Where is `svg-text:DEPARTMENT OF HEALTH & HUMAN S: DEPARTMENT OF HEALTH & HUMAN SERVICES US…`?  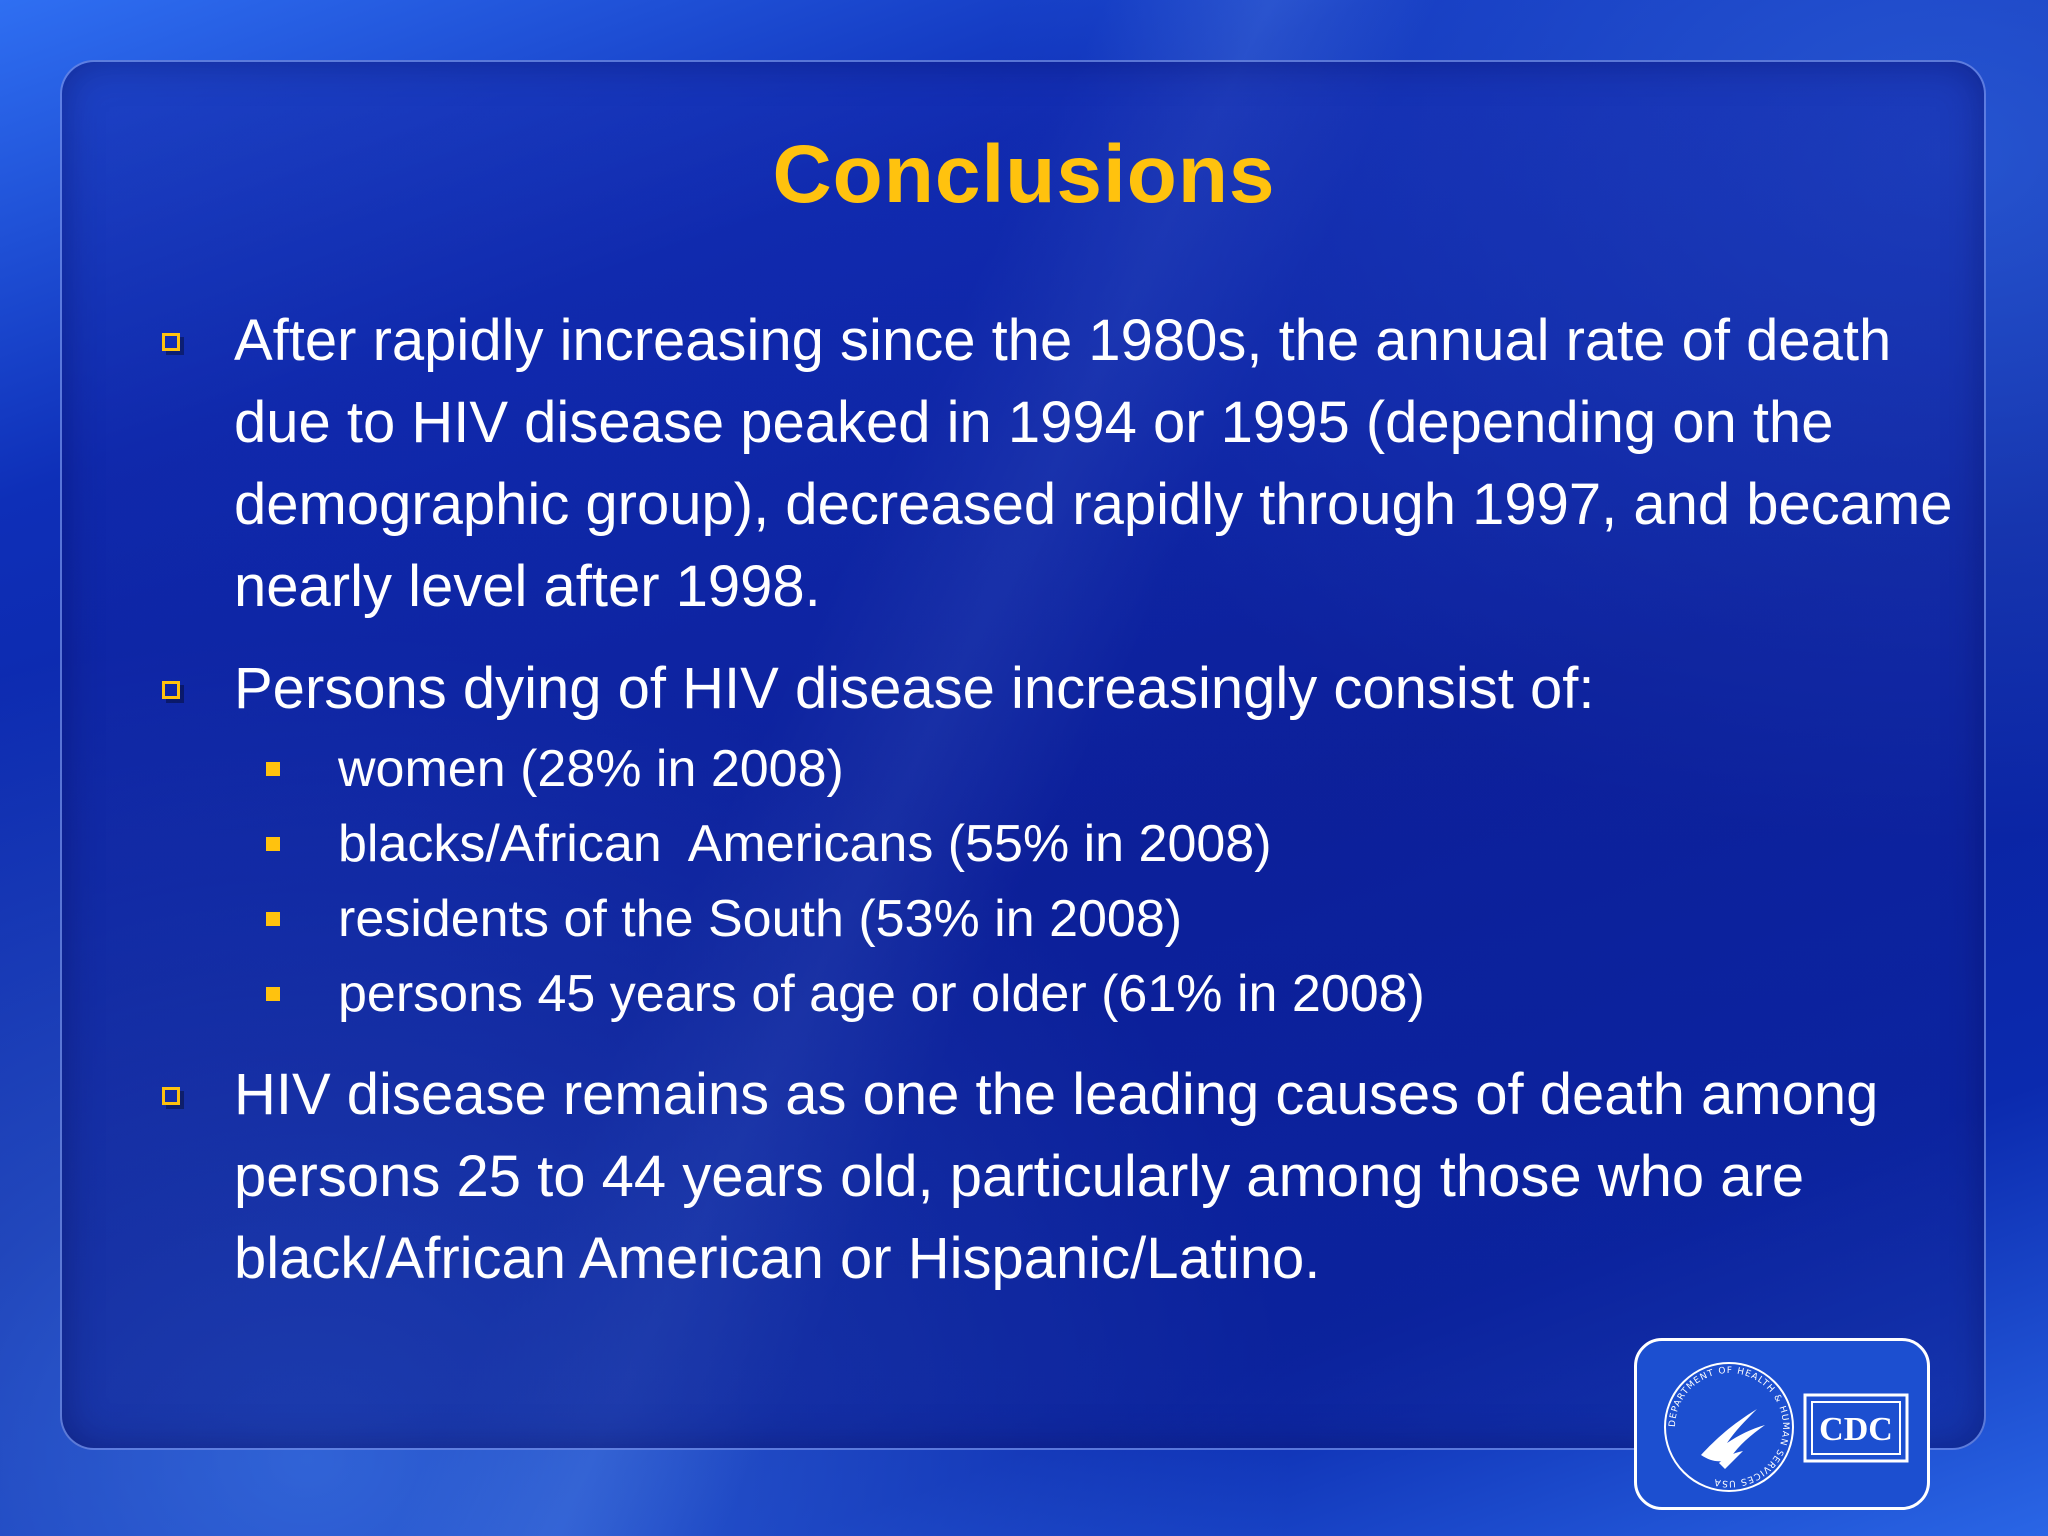 svg-text:DEPARTMENT OF HEALTH & HUMAN S: DEPARTMENT OF HEALTH & HUMAN SERVICES US… is located at coordinates (1729, 1427).